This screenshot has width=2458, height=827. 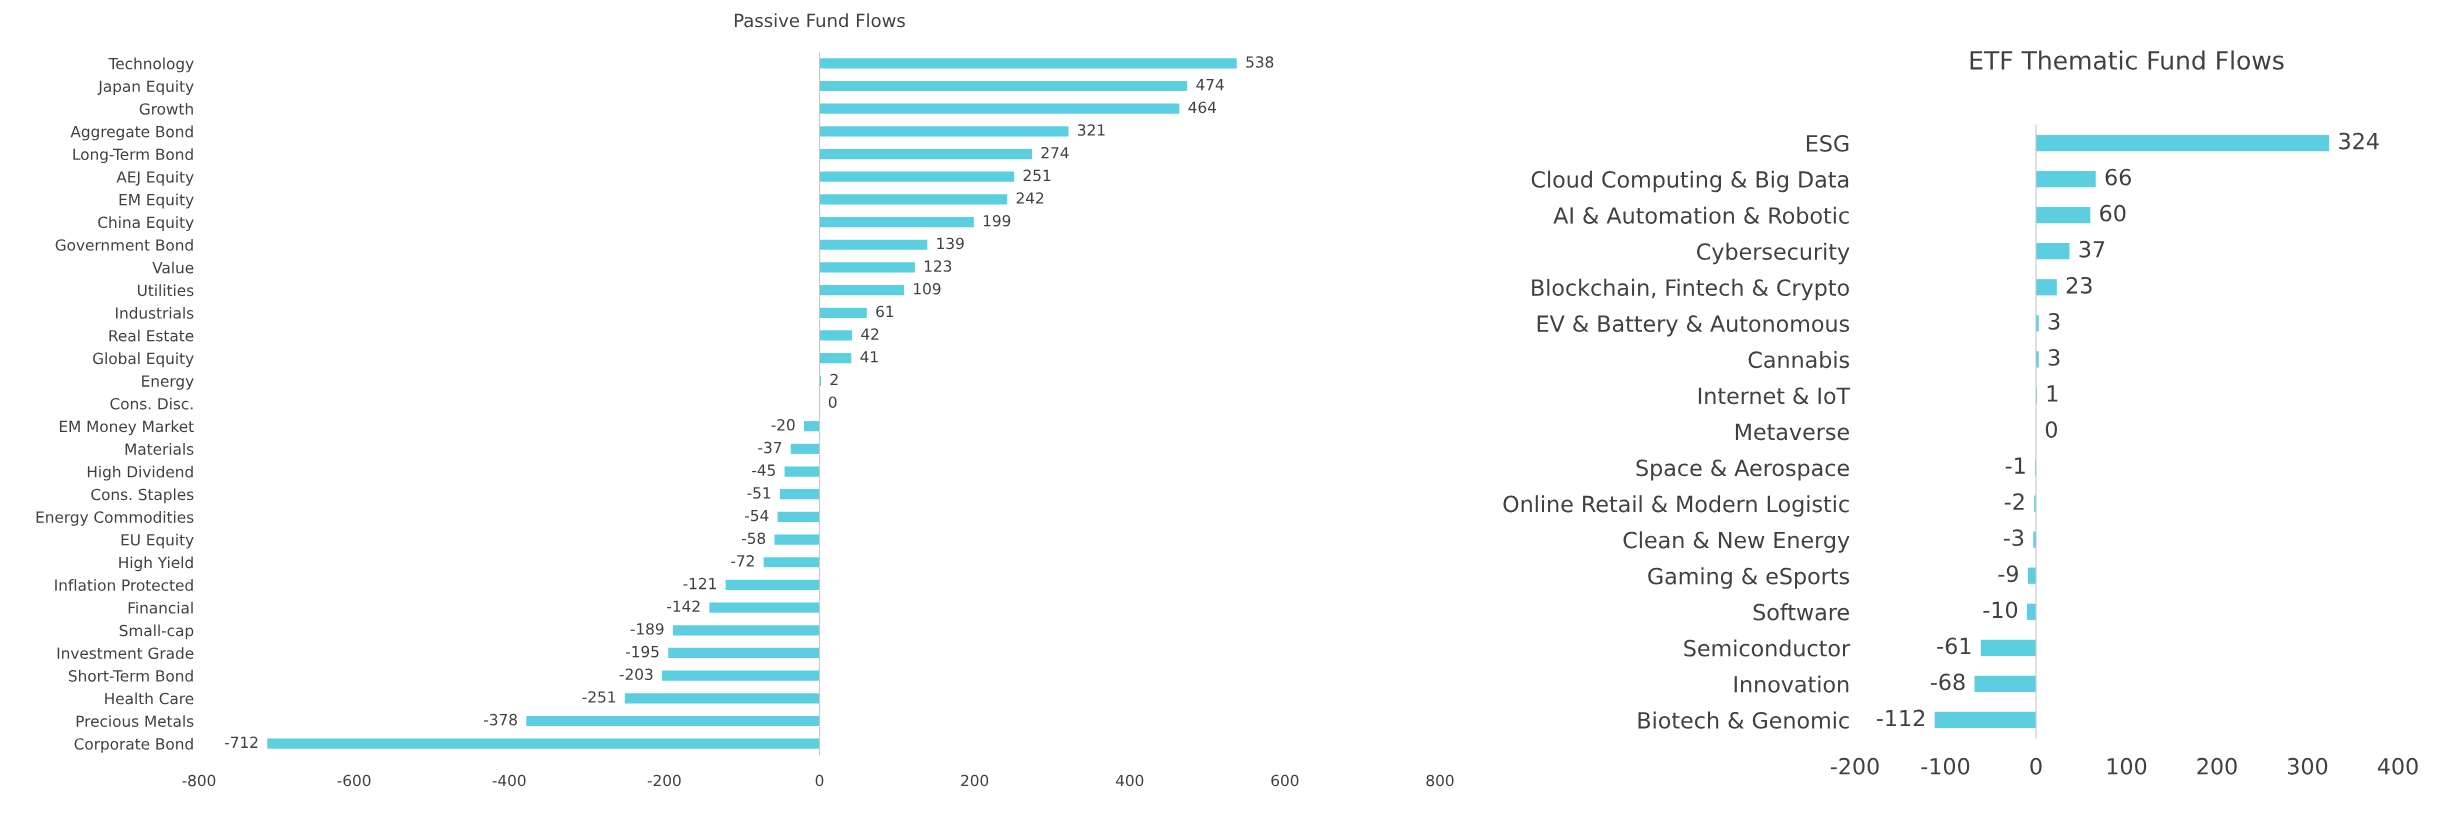 I want to click on data-label: -58, so click(x=753, y=538).